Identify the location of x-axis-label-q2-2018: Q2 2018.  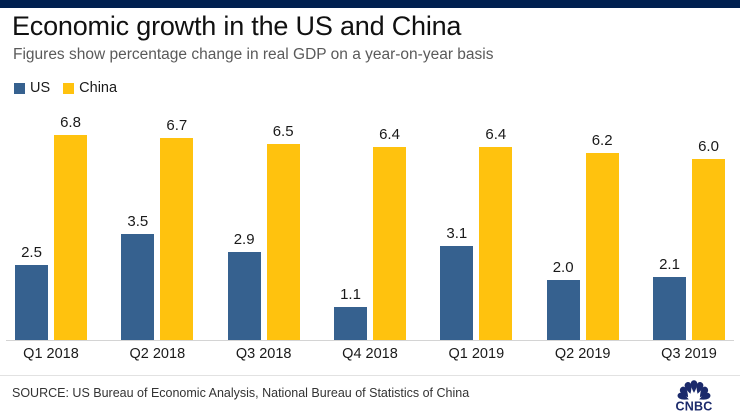
(157, 354).